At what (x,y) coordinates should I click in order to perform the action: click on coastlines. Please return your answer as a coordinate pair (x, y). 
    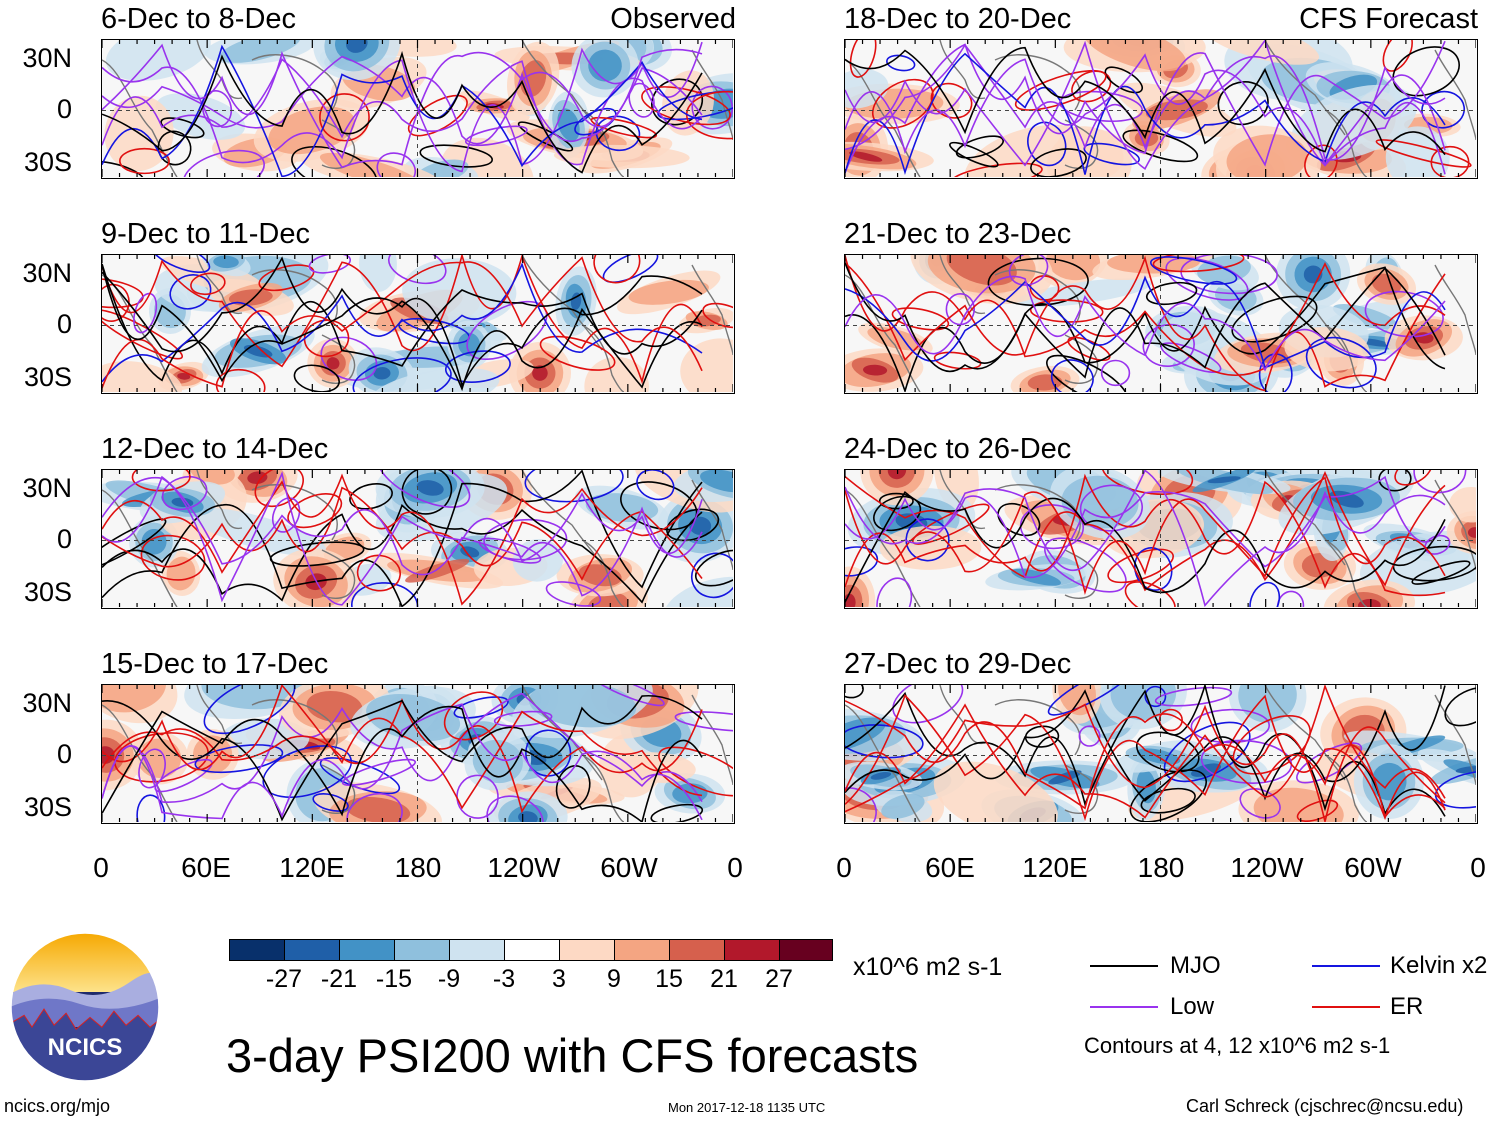
    Looking at the image, I should click on (417, 538).